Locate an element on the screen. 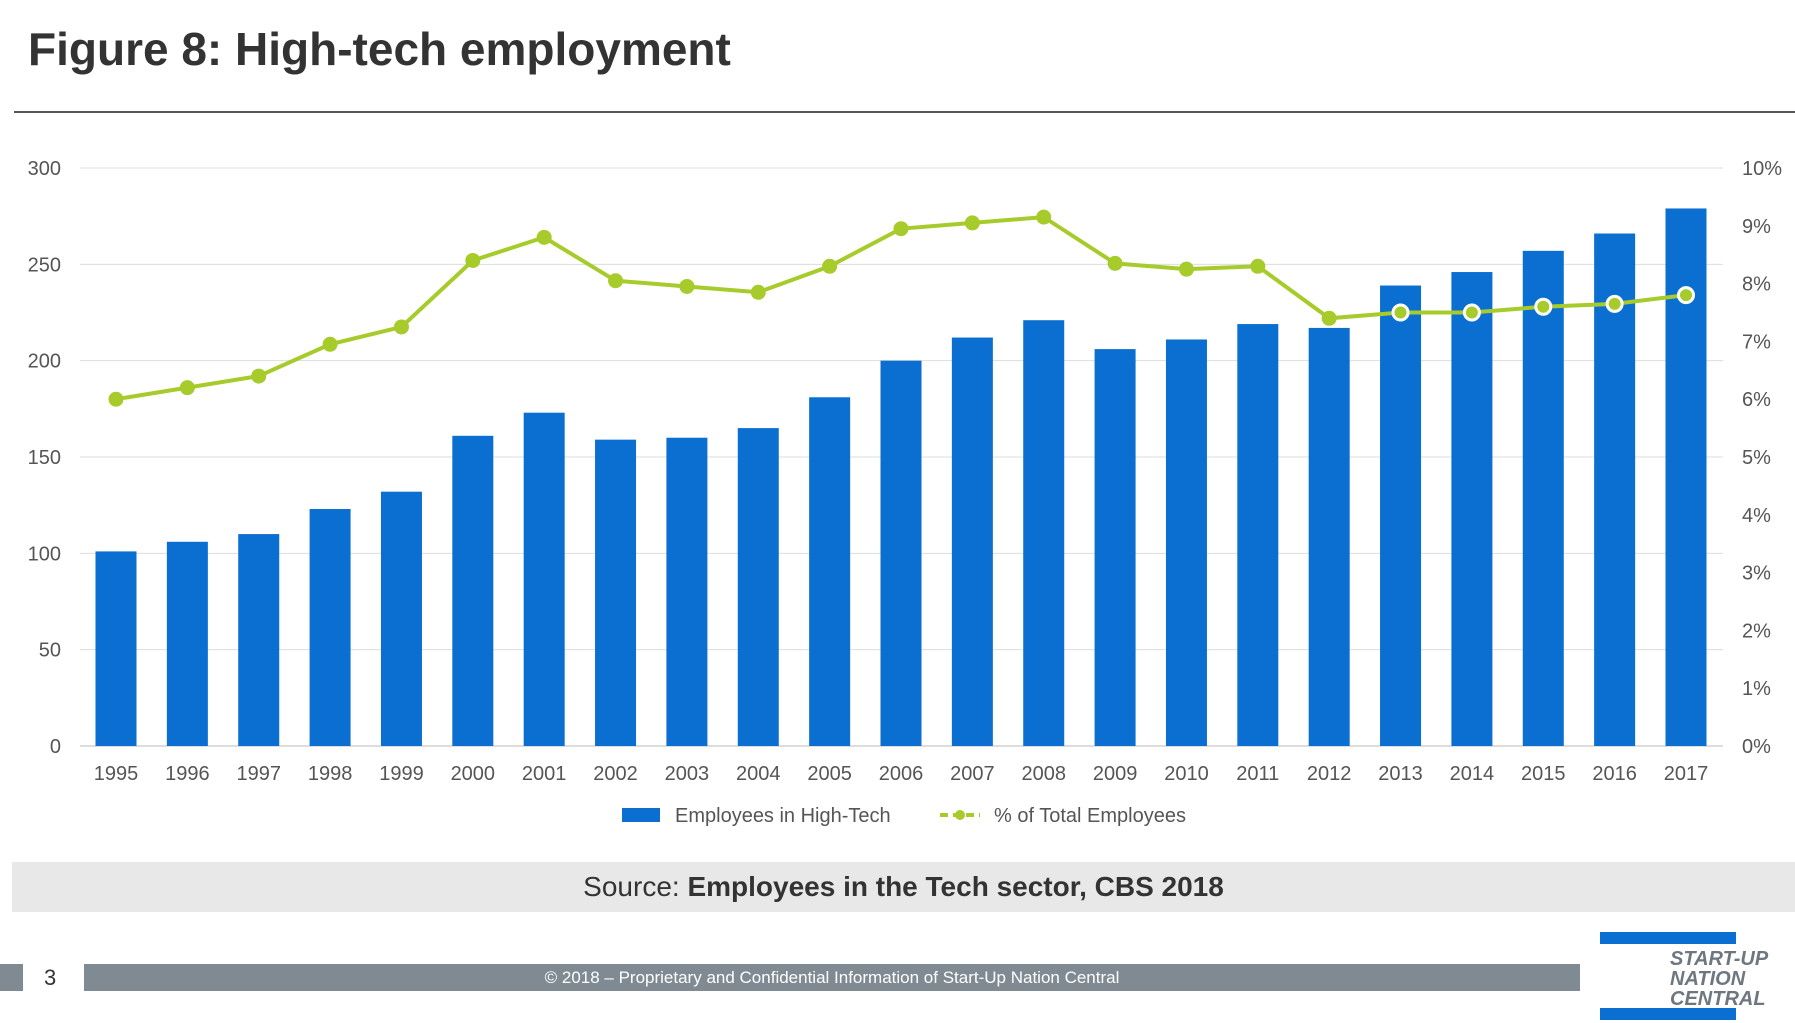 This screenshot has width=1795, height=1023. percent-point-1995 is located at coordinates (116, 399).